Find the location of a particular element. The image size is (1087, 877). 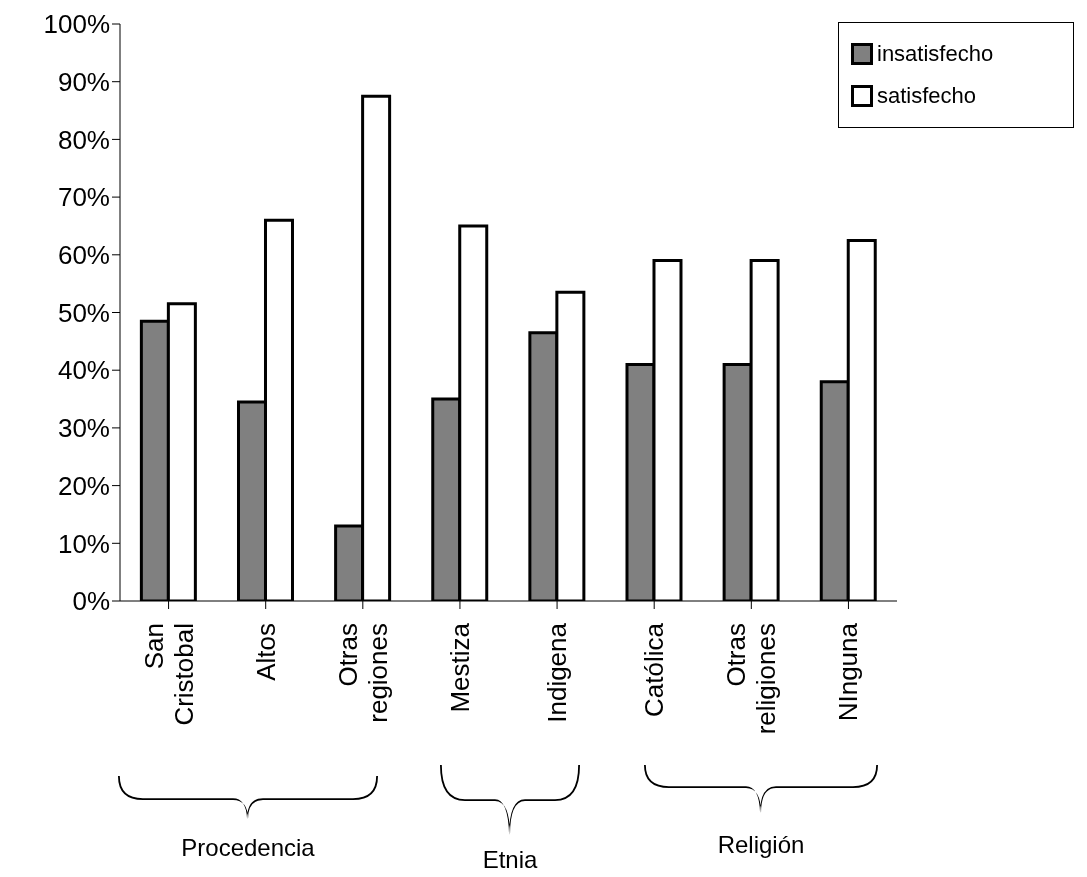

y-tick-label: 60% is located at coordinates (83, 255).